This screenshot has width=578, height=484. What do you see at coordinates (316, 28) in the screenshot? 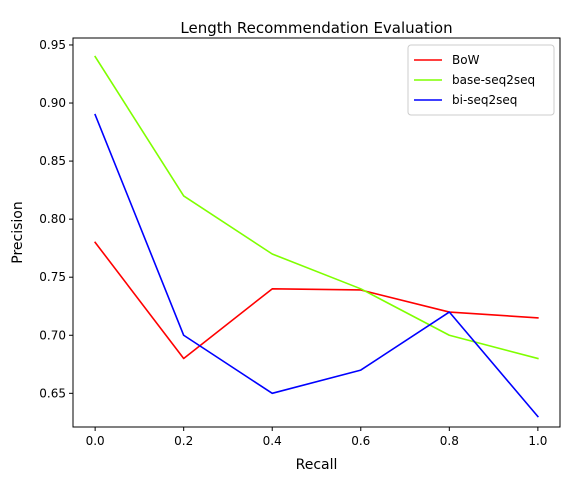
I see `chart-title: Length Recommendation Evaluation` at bounding box center [316, 28].